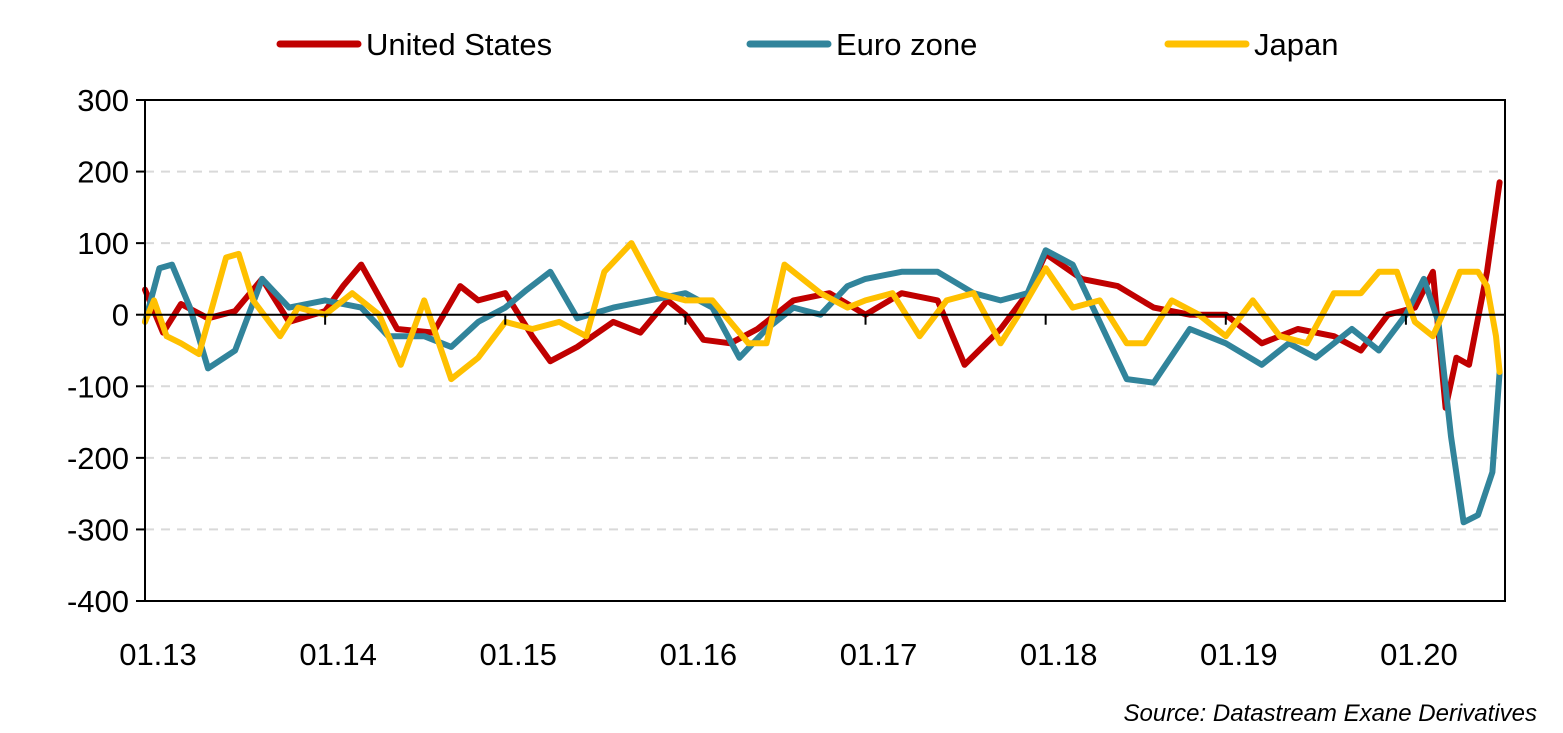 This screenshot has width=1563, height=733. What do you see at coordinates (1296, 44) in the screenshot?
I see `legend-label: Japan` at bounding box center [1296, 44].